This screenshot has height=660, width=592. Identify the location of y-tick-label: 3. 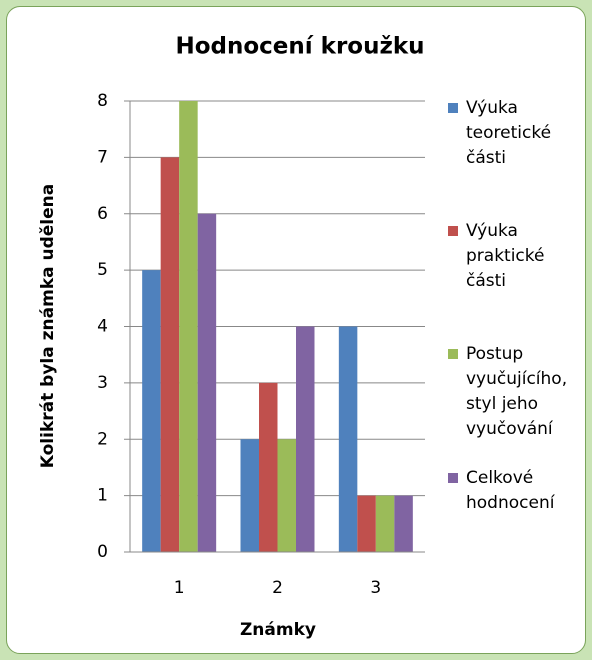
(102, 383).